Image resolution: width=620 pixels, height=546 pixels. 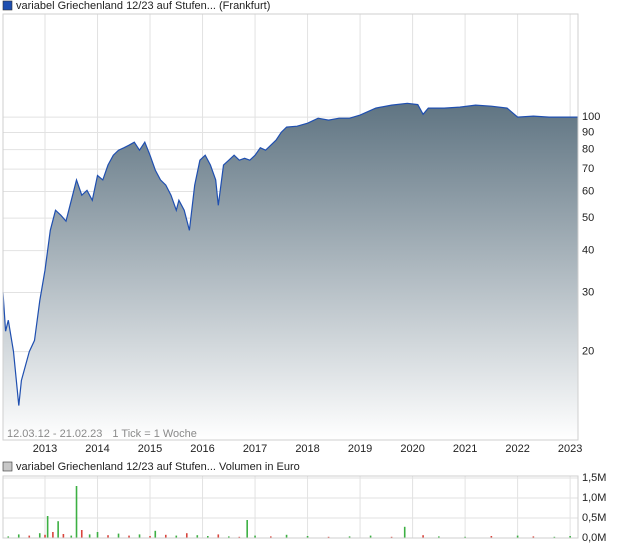 What do you see at coordinates (360, 449) in the screenshot?
I see `x-tick-label: 2019` at bounding box center [360, 449].